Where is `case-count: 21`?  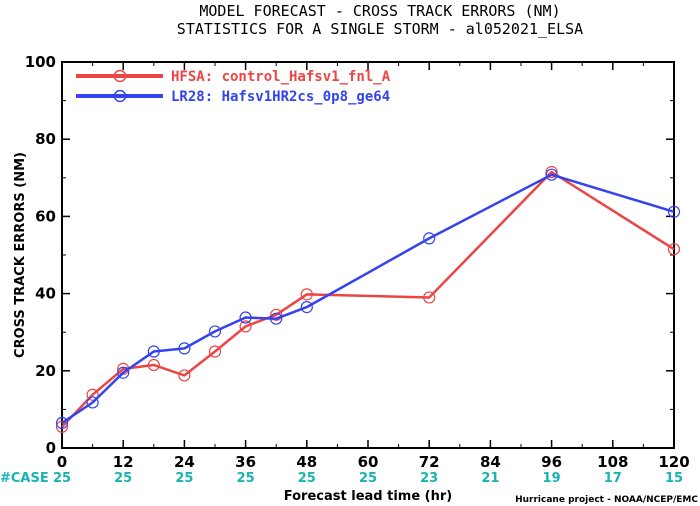 case-count: 21 is located at coordinates (490, 478).